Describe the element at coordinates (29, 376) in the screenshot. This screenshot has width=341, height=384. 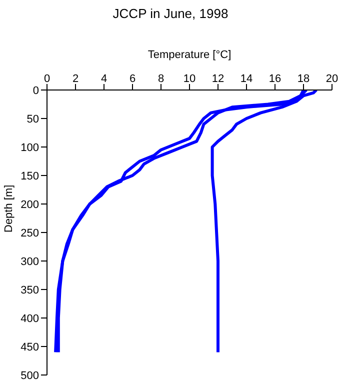
I see `y-tick-label: 500` at that location.